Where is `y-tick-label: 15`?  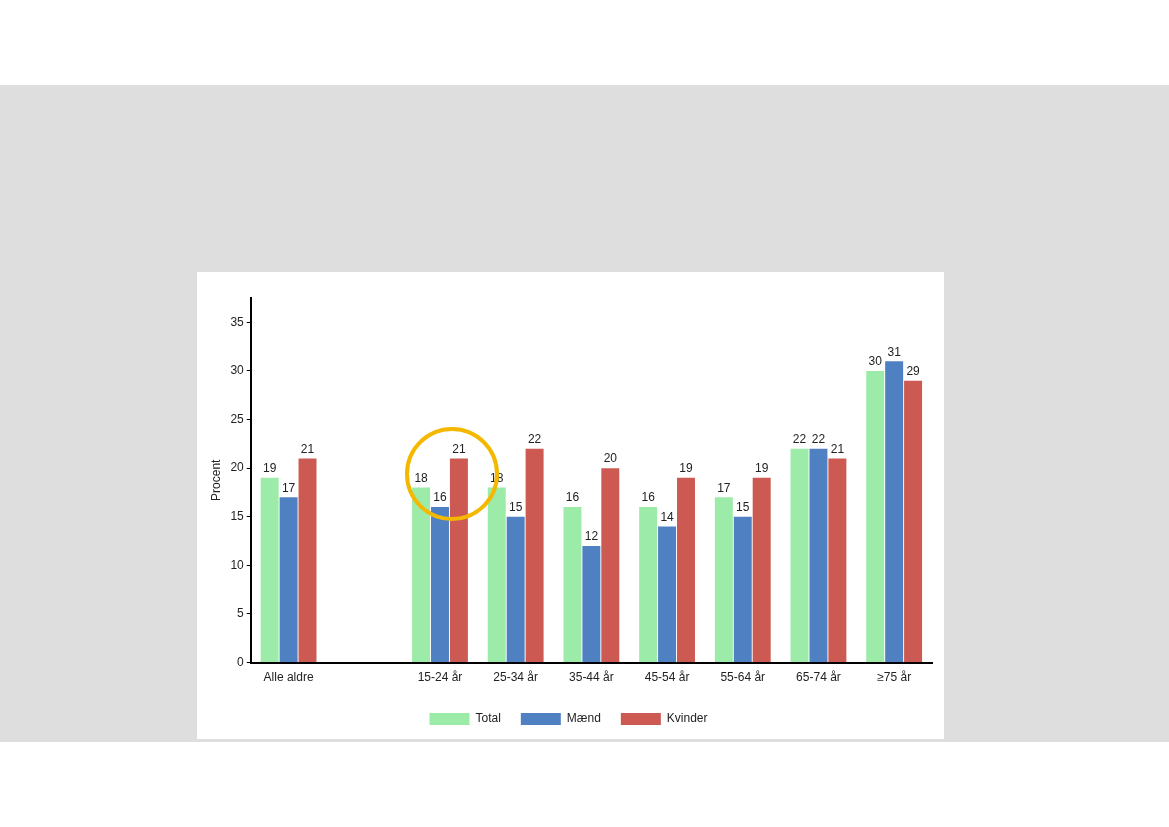 y-tick-label: 15 is located at coordinates (237, 516).